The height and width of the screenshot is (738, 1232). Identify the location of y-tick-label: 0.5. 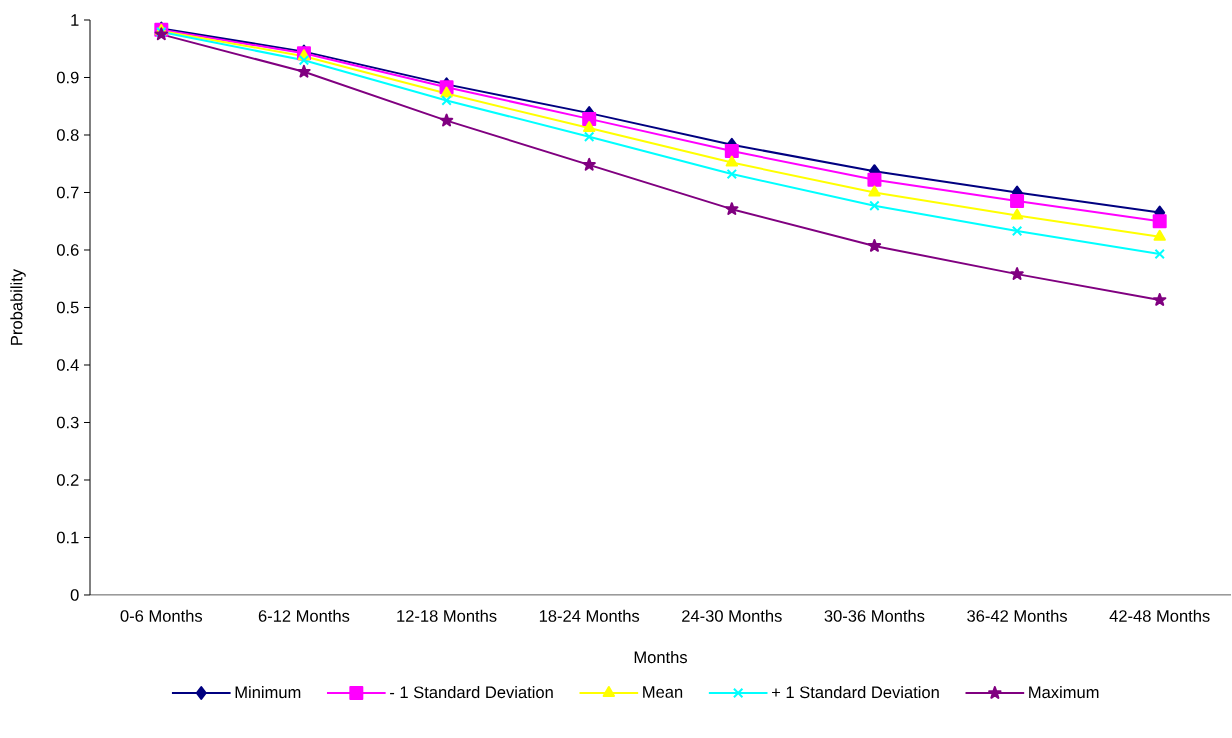
(67, 307).